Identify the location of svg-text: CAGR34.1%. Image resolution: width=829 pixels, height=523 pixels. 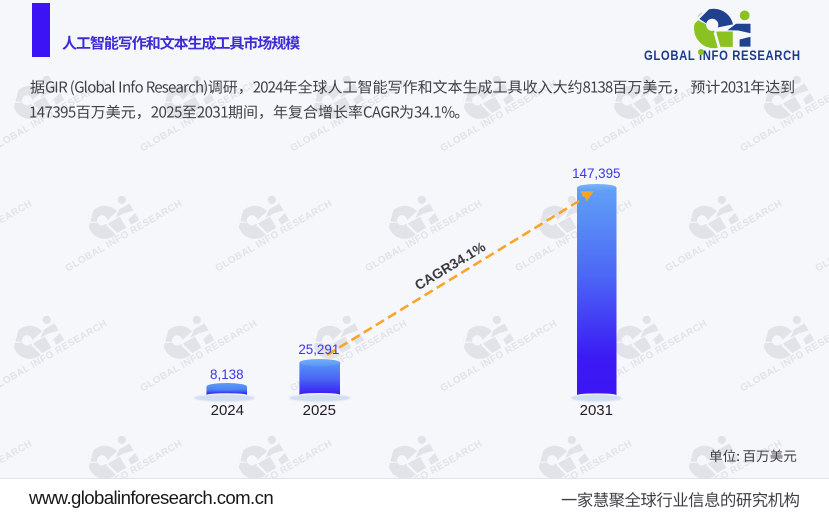
(450, 266).